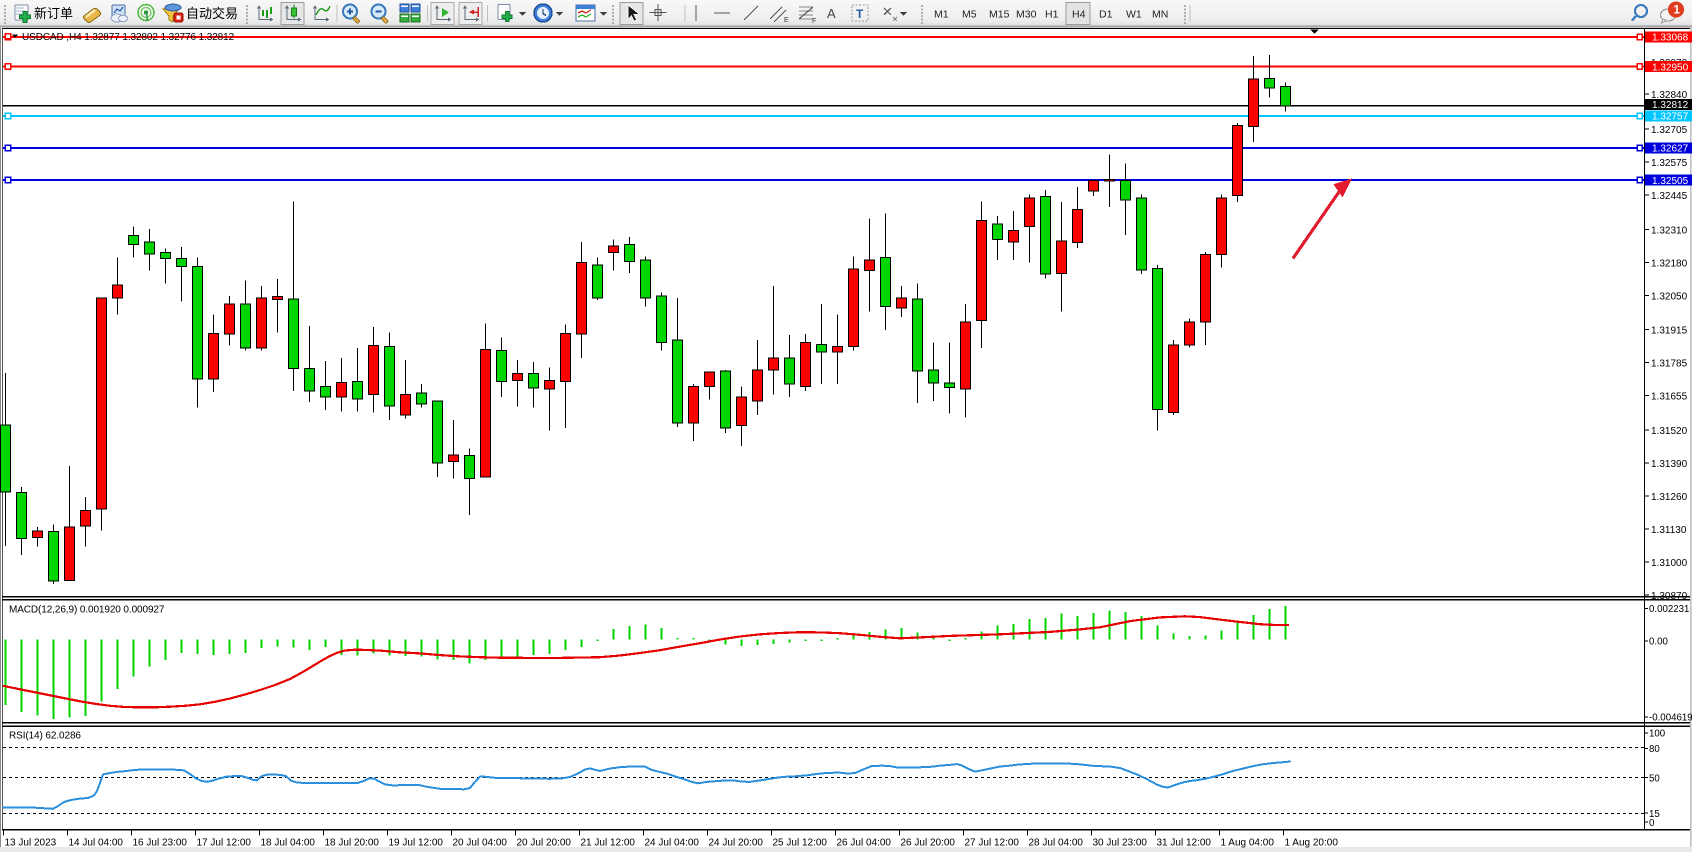 Image resolution: width=1692 pixels, height=852 pixels. Describe the element at coordinates (999, 15) in the screenshot. I see `svg-text: M15` at that location.